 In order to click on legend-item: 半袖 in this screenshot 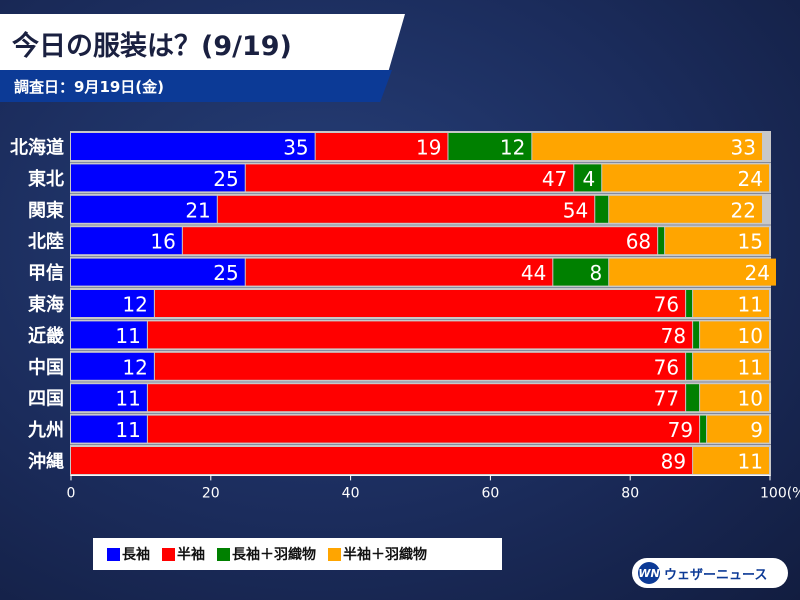, I will do `click(183, 554)`.